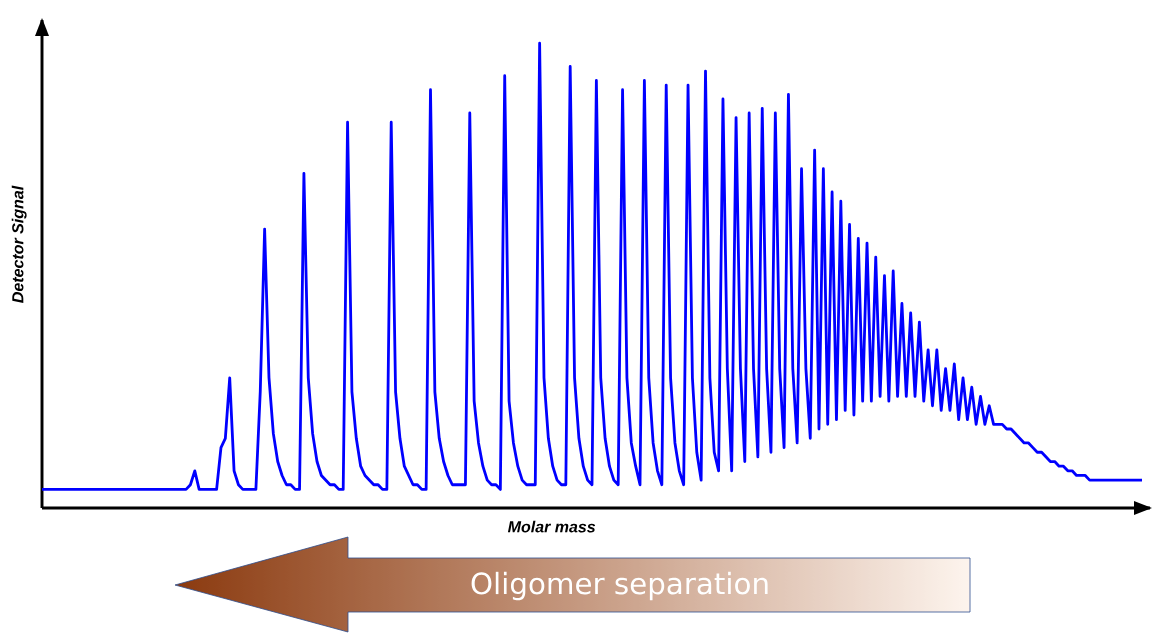  I want to click on y-axis-title: Detector Signal, so click(19, 244).